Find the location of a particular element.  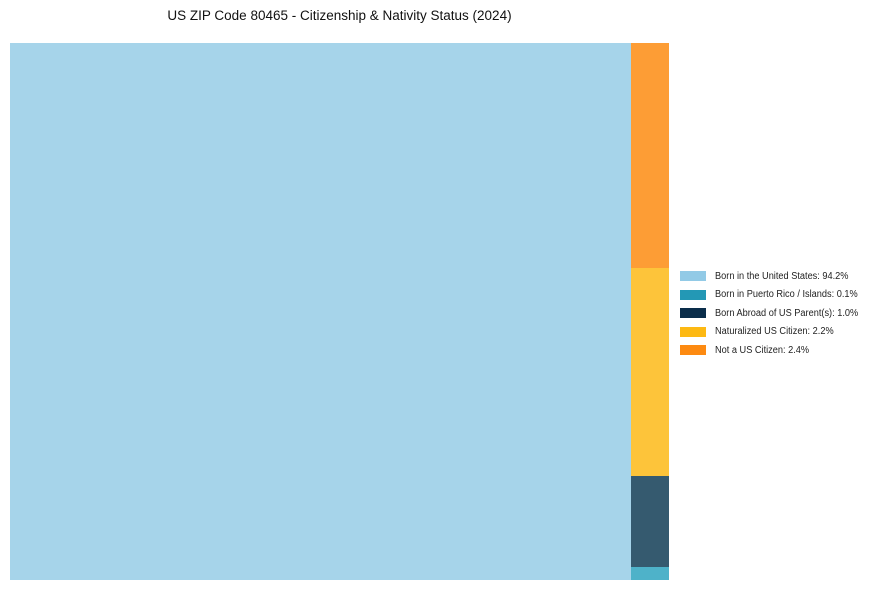

legend-label: Not a US Citizen: 2.4% is located at coordinates (762, 350).